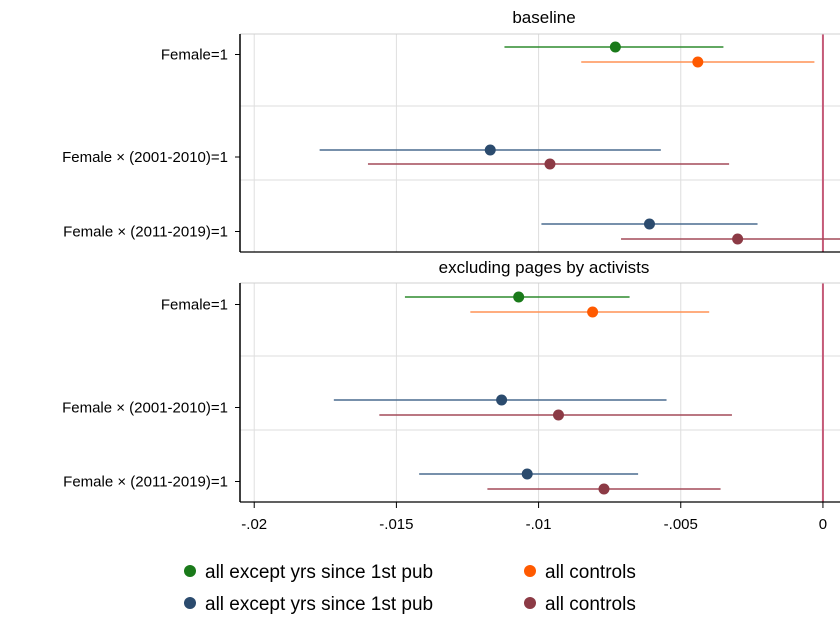 The width and height of the screenshot is (840, 621). I want to click on x-tick-label: -.02, so click(254, 524).